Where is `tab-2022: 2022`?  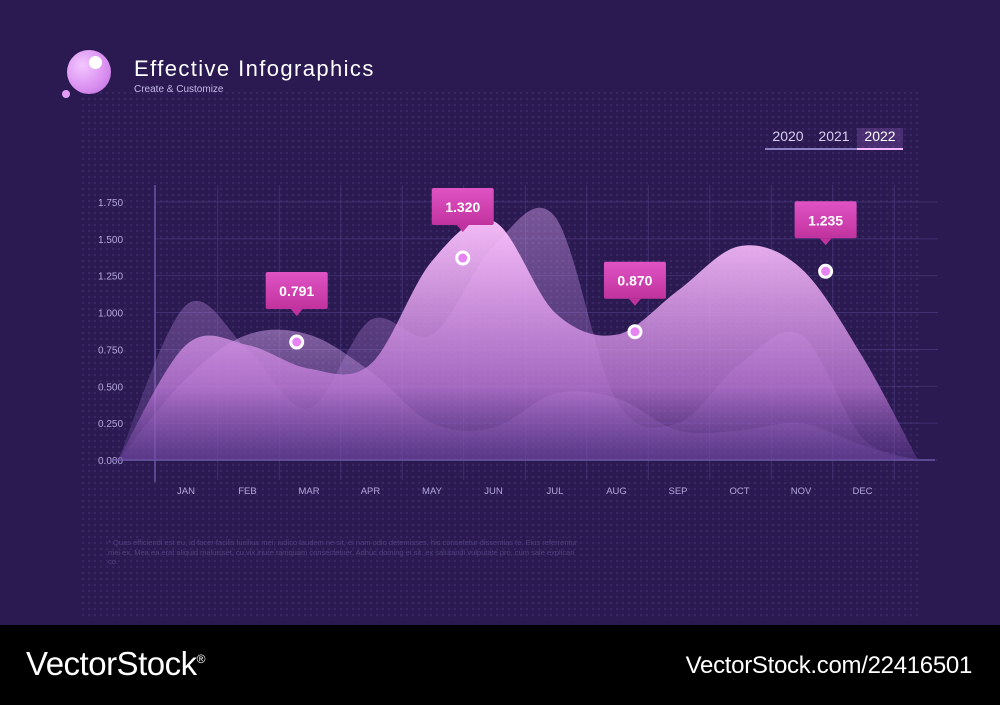 tab-2022: 2022 is located at coordinates (880, 139).